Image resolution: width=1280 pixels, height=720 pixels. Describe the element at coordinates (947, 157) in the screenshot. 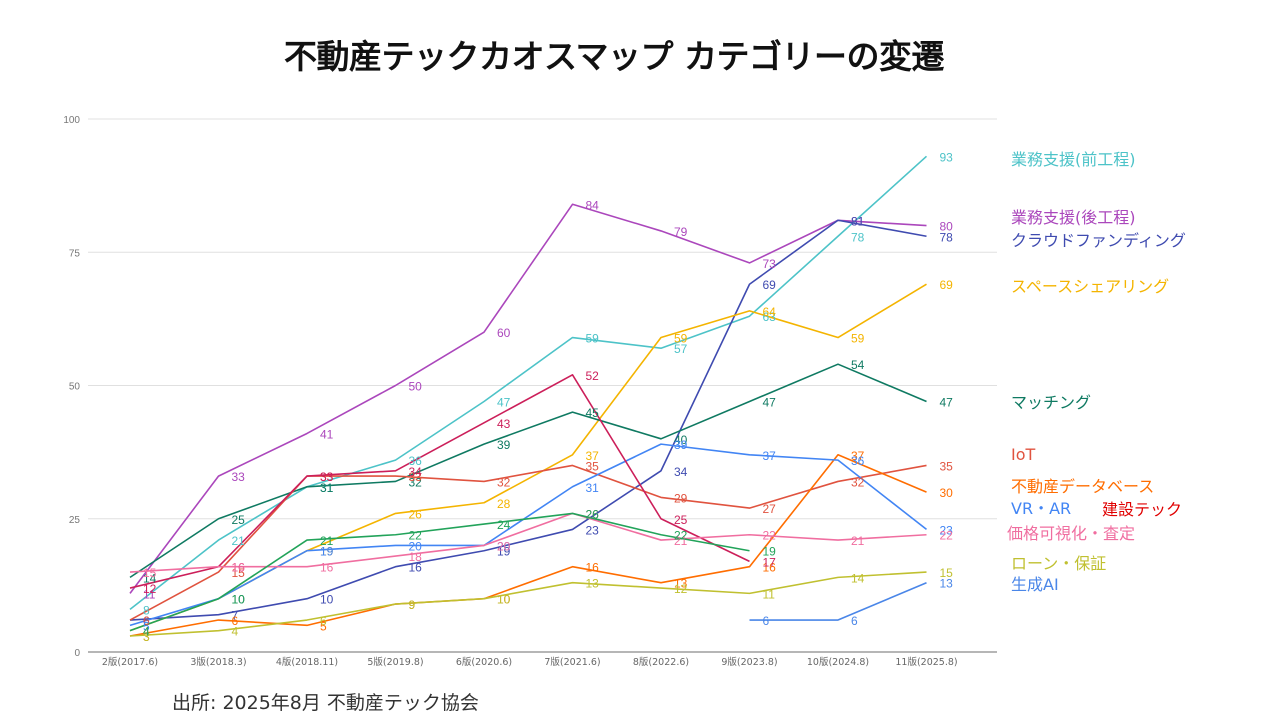

I see `data-label: 93` at that location.